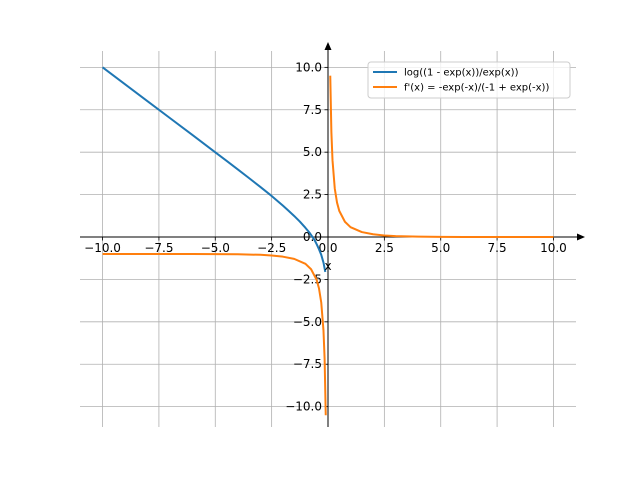 The width and height of the screenshot is (640, 480). What do you see at coordinates (476, 88) in the screenshot?
I see `legend-entry-2: f'(x) = -exp(-x)/(-1 + exp(-x))` at bounding box center [476, 88].